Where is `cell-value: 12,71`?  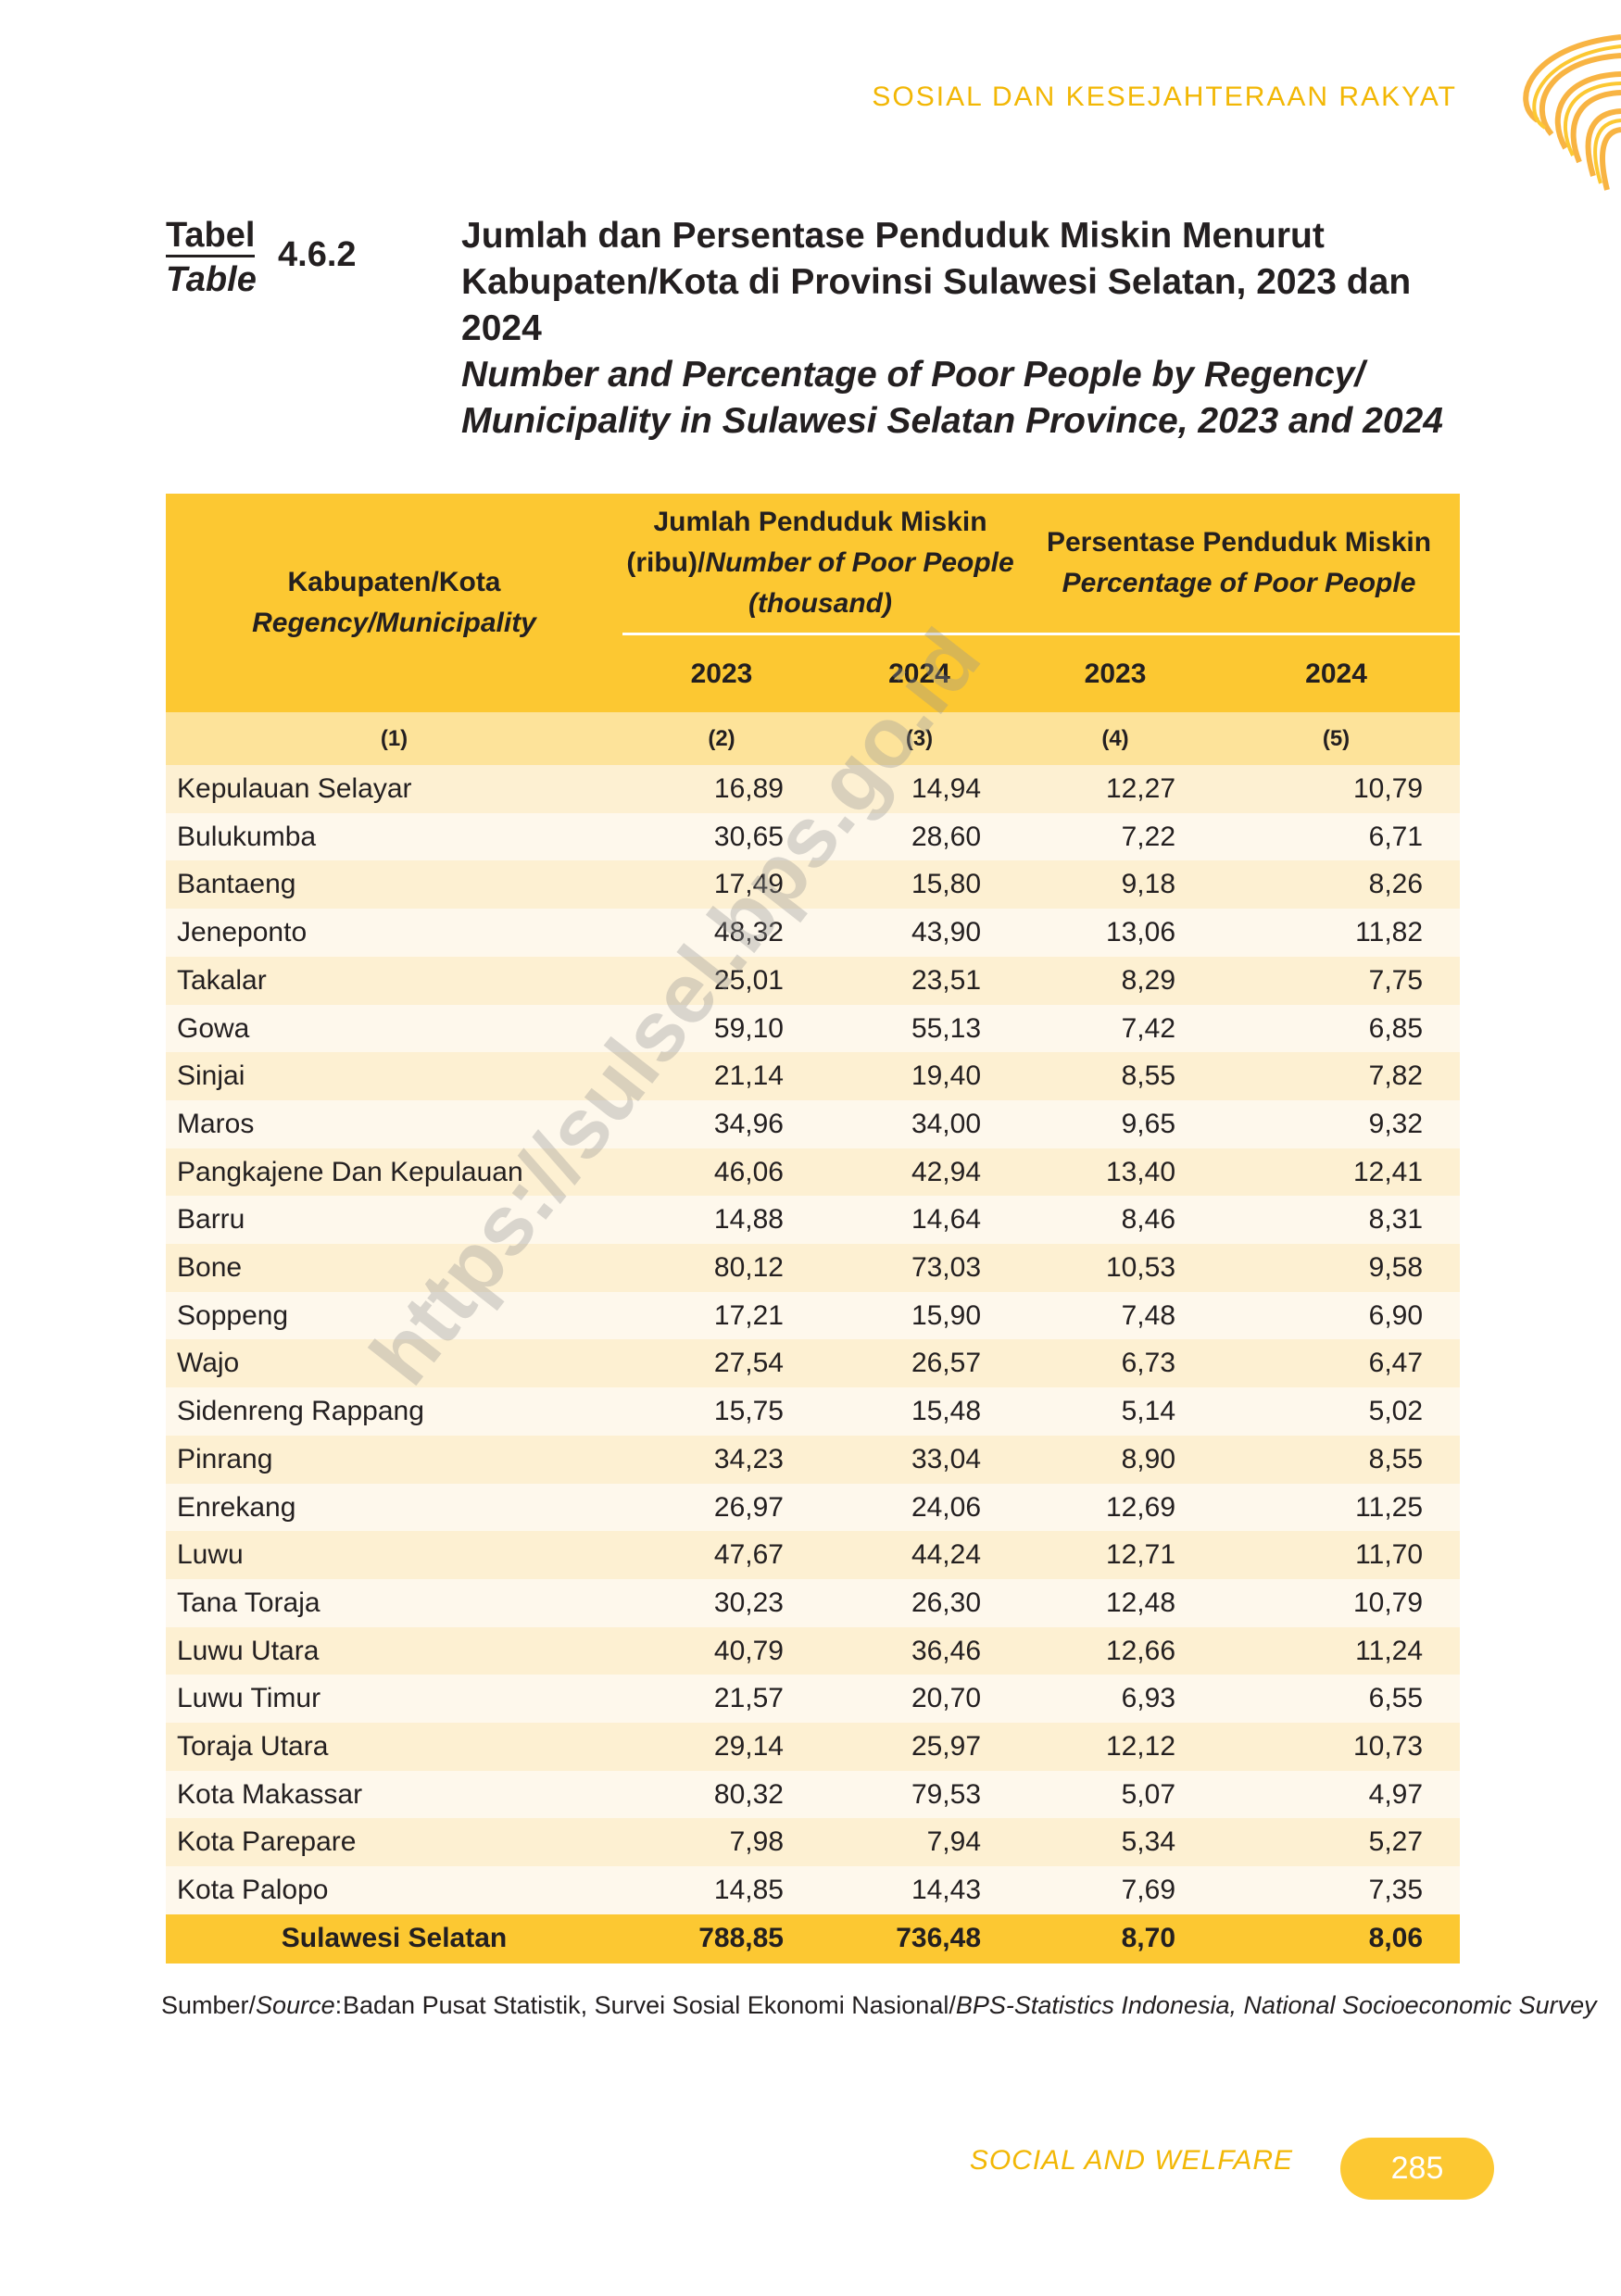 cell-value: 12,71 is located at coordinates (1115, 1555).